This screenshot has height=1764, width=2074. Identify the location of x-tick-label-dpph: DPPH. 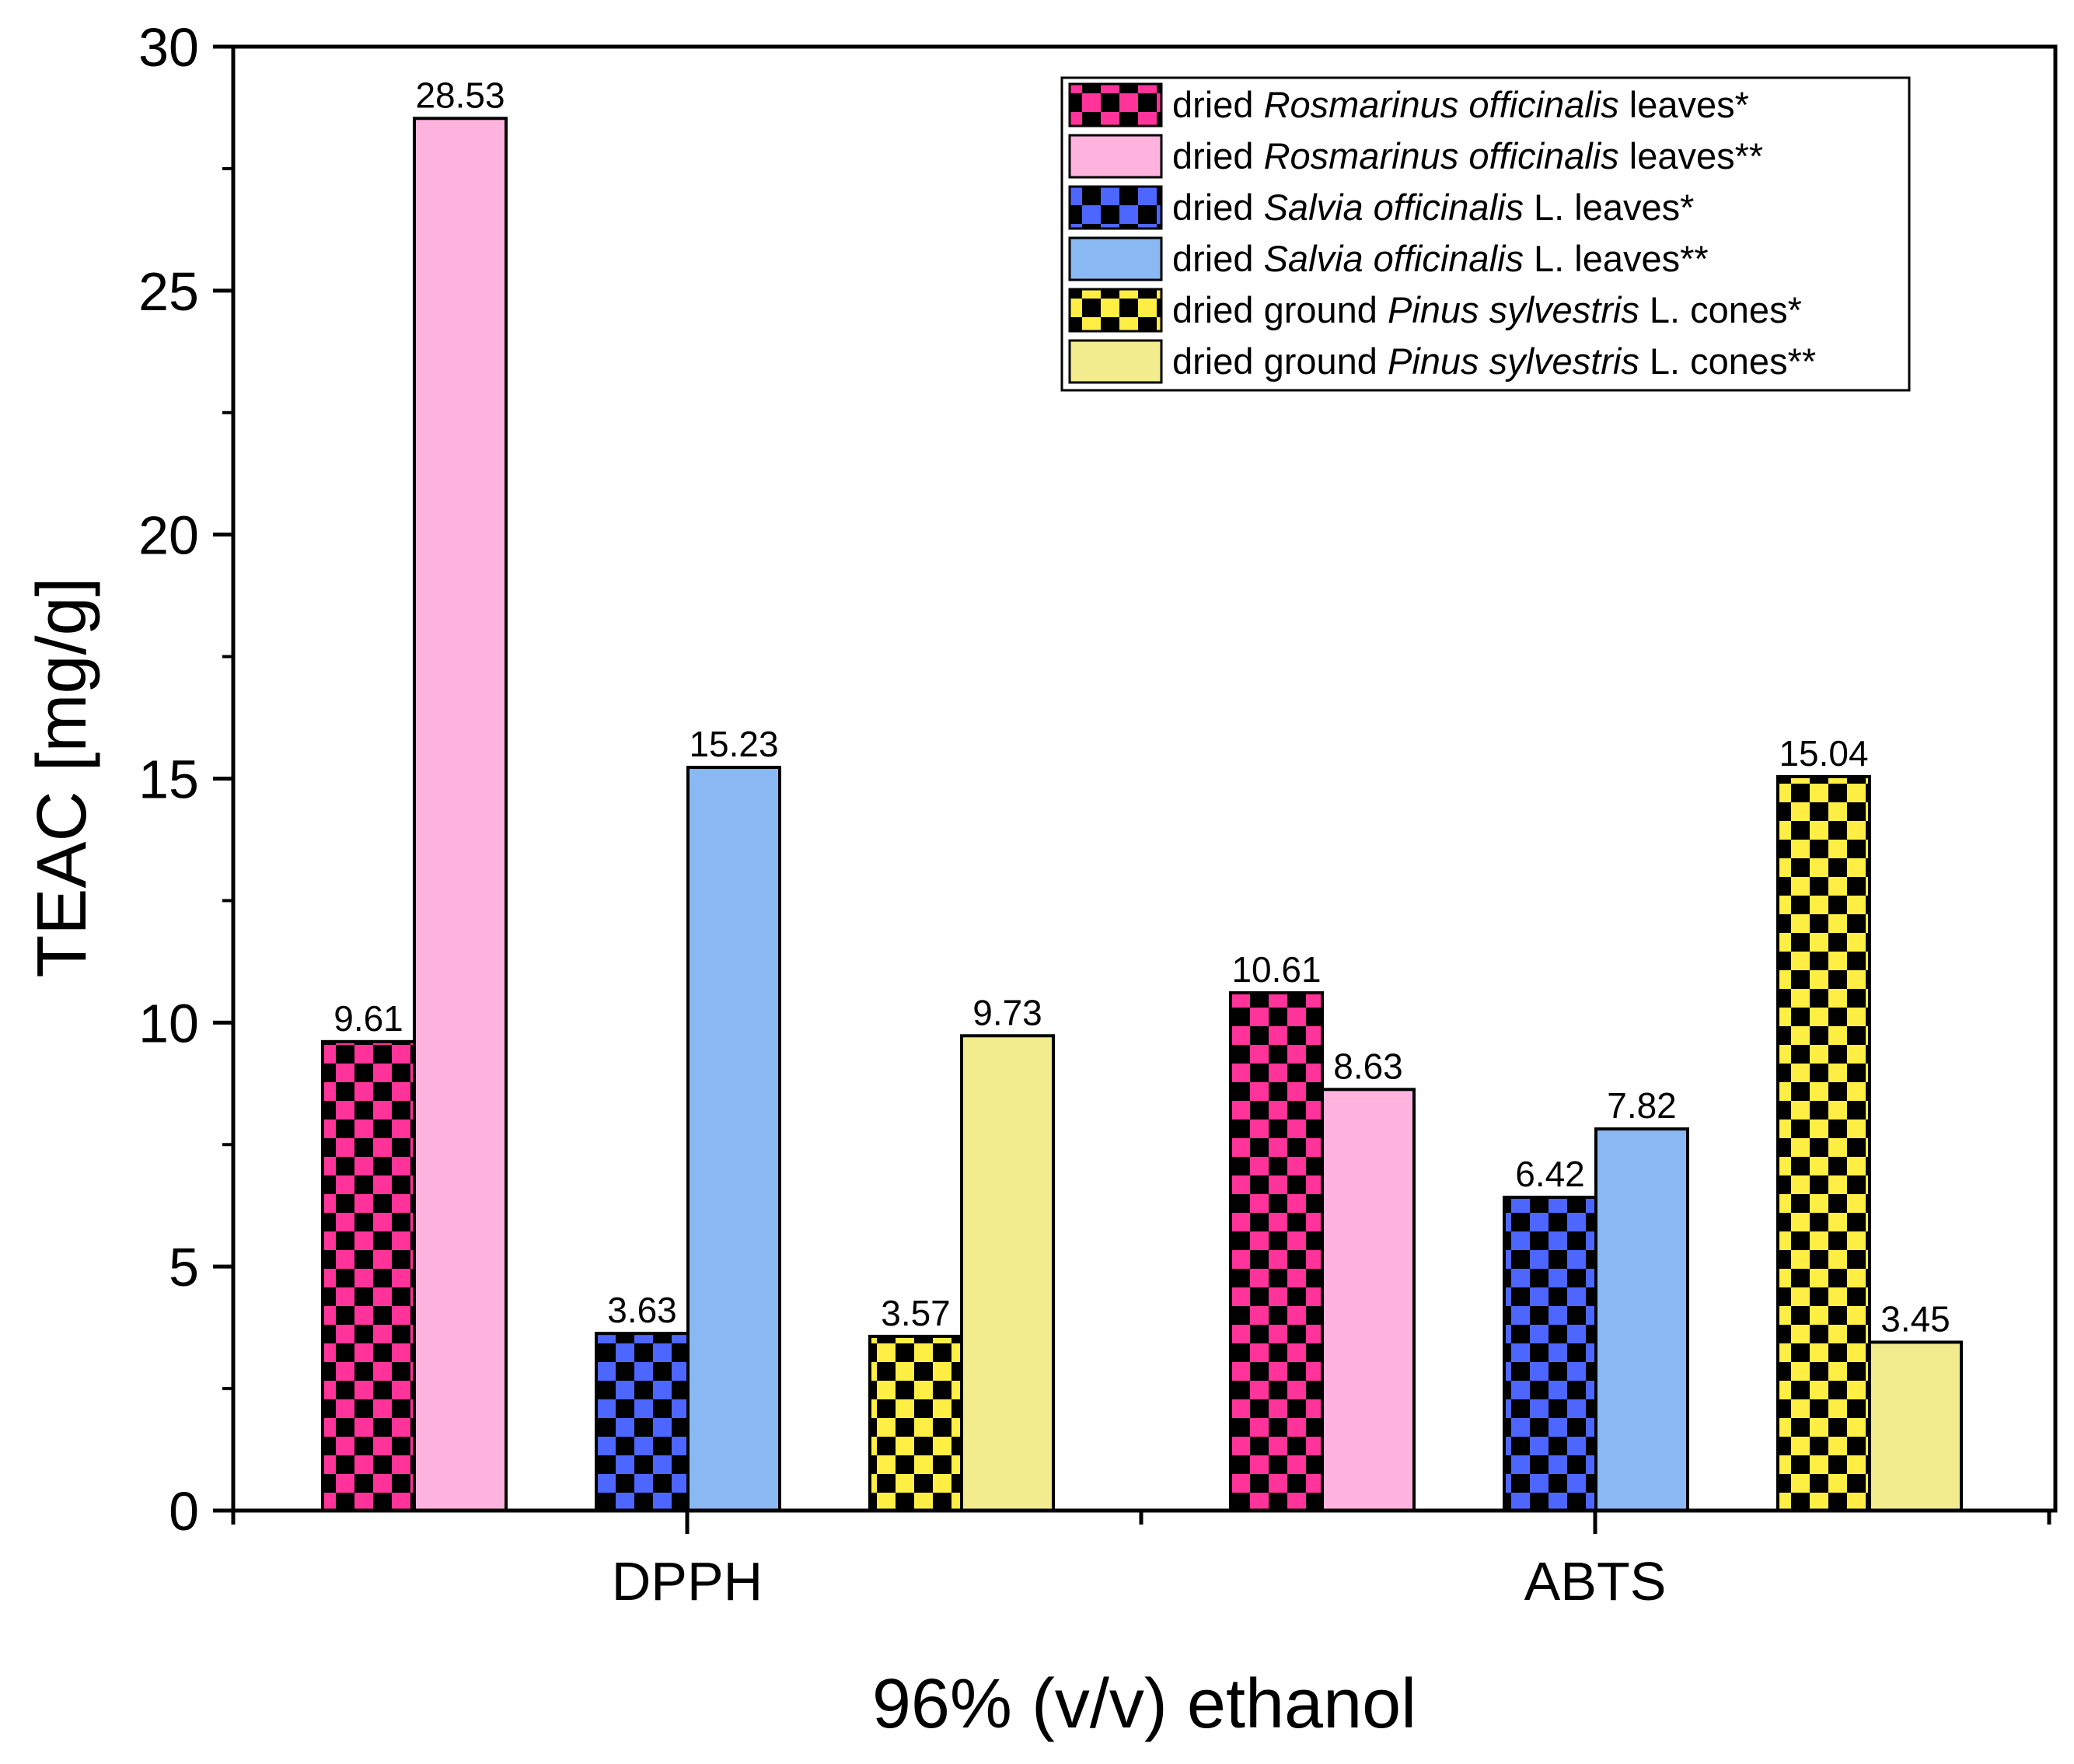
(687, 1581).